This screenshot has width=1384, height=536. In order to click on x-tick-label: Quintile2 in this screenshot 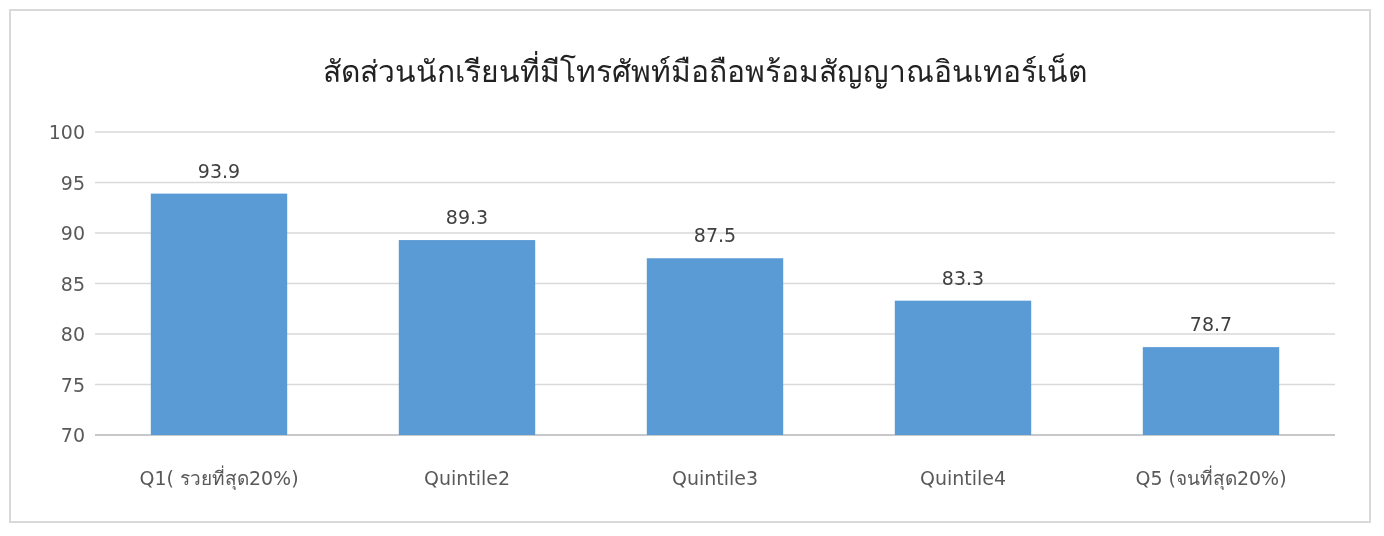, I will do `click(467, 478)`.